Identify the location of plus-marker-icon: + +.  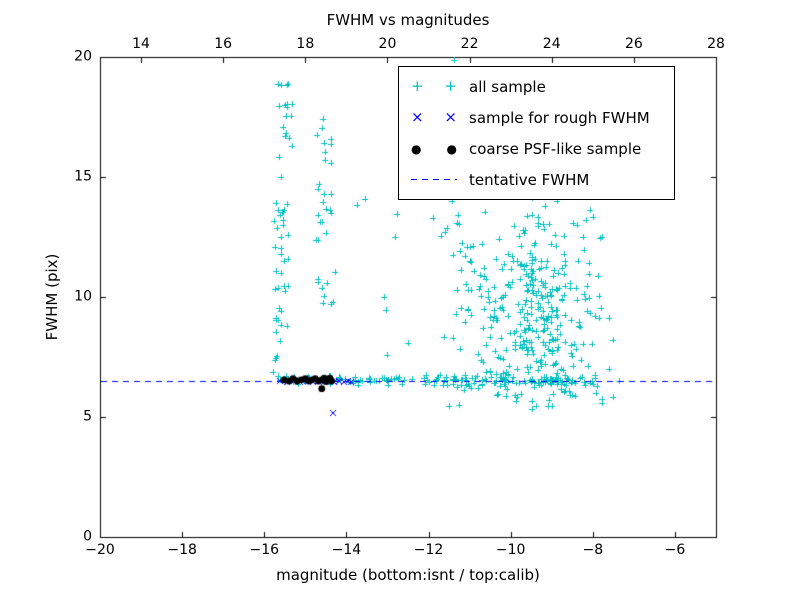
(434, 86).